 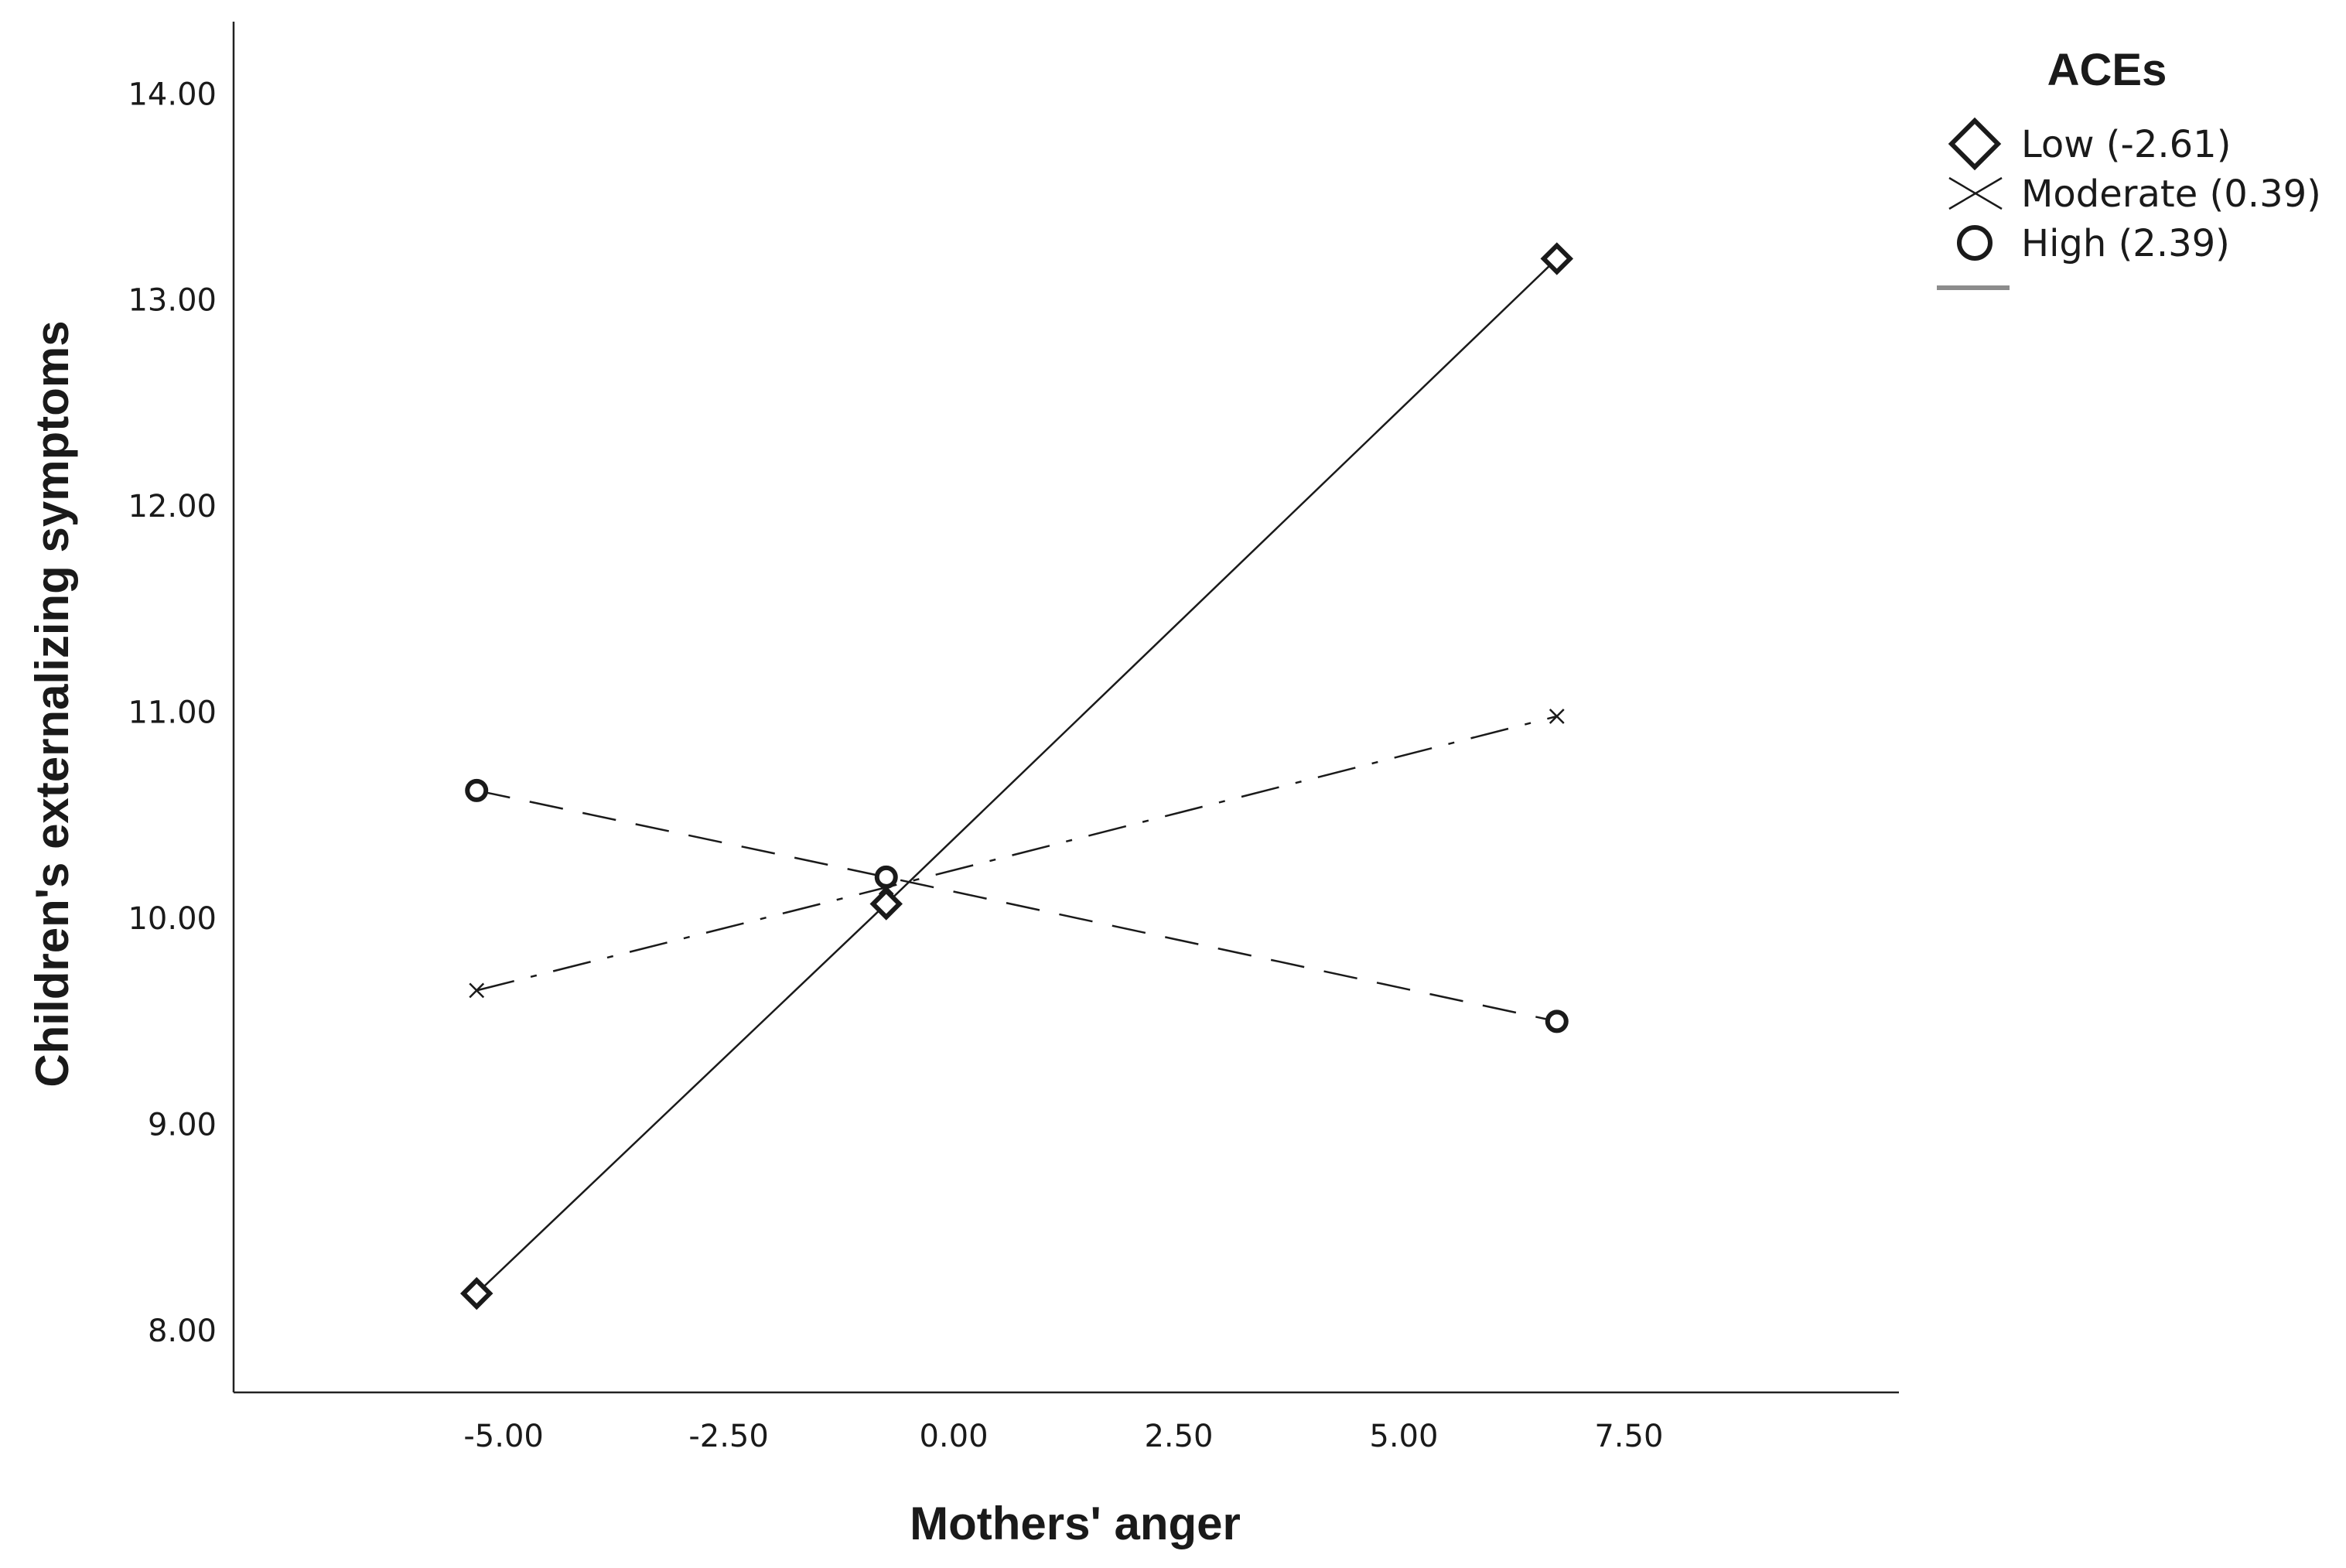 I want to click on legend-x-icon, so click(x=1976, y=193).